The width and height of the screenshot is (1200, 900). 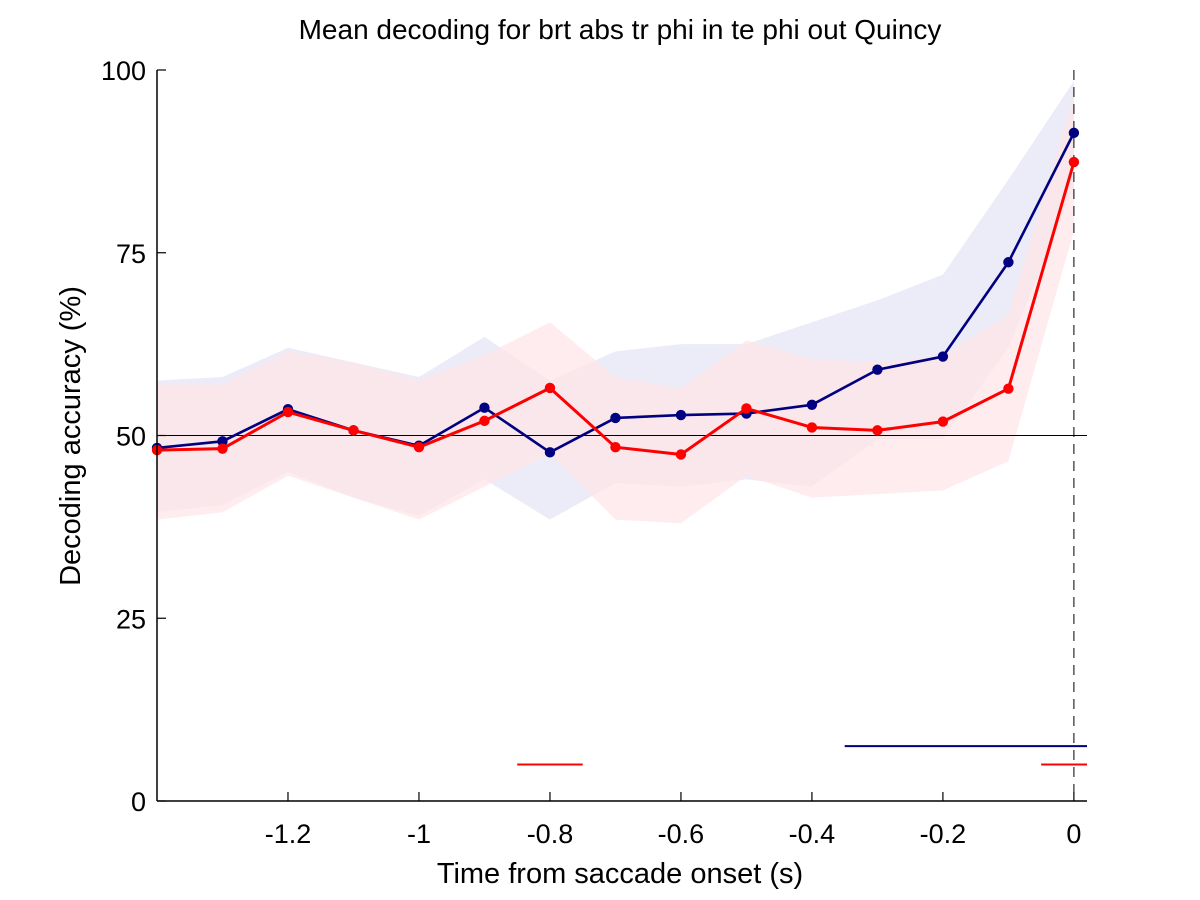 I want to click on y-tick-label: 25, so click(x=131, y=619).